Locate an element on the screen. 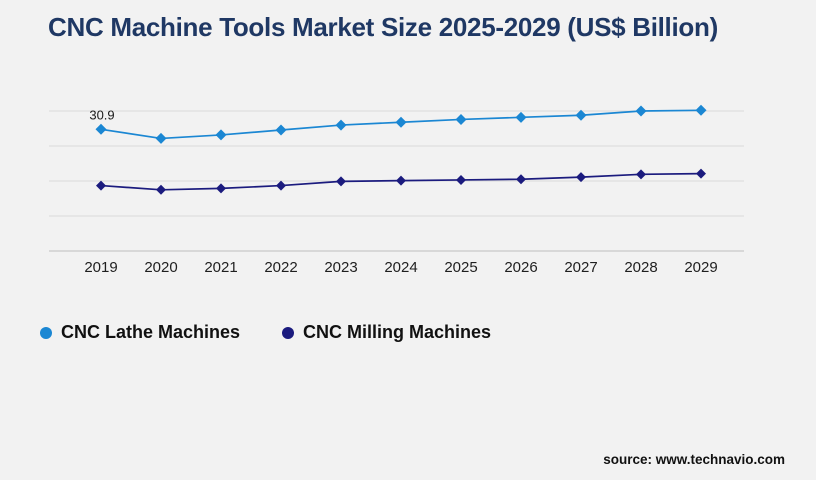  x-axis-label: 2024 is located at coordinates (400, 267).